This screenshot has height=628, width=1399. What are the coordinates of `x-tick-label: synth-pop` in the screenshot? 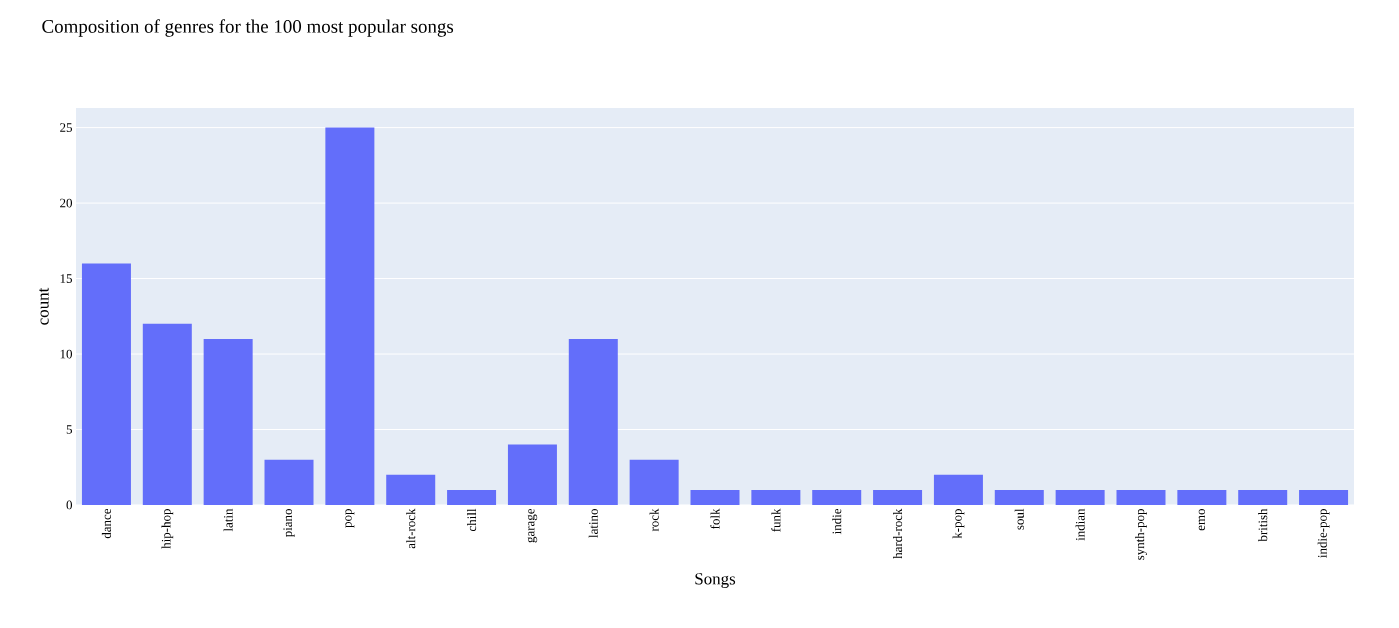 It's located at (1141, 534).